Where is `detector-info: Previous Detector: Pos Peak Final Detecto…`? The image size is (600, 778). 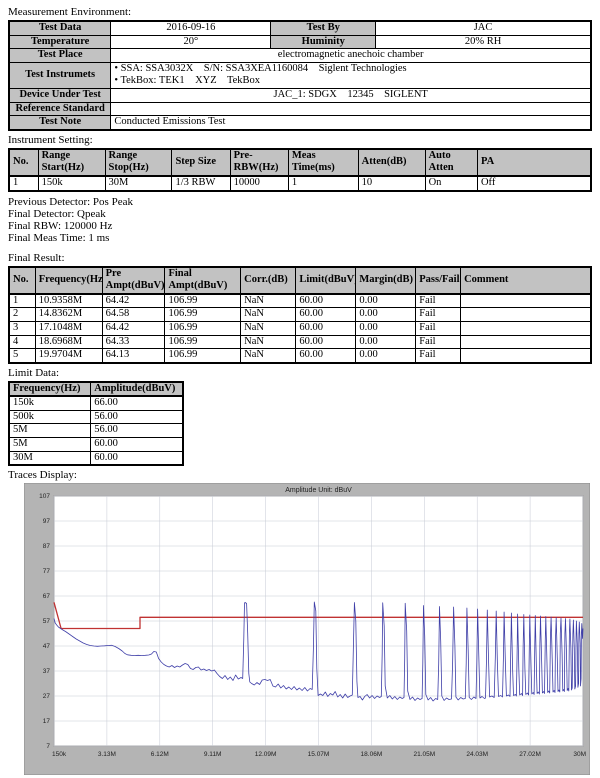 detector-info: Previous Detector: Pos Peak Final Detecto… is located at coordinates (300, 220).